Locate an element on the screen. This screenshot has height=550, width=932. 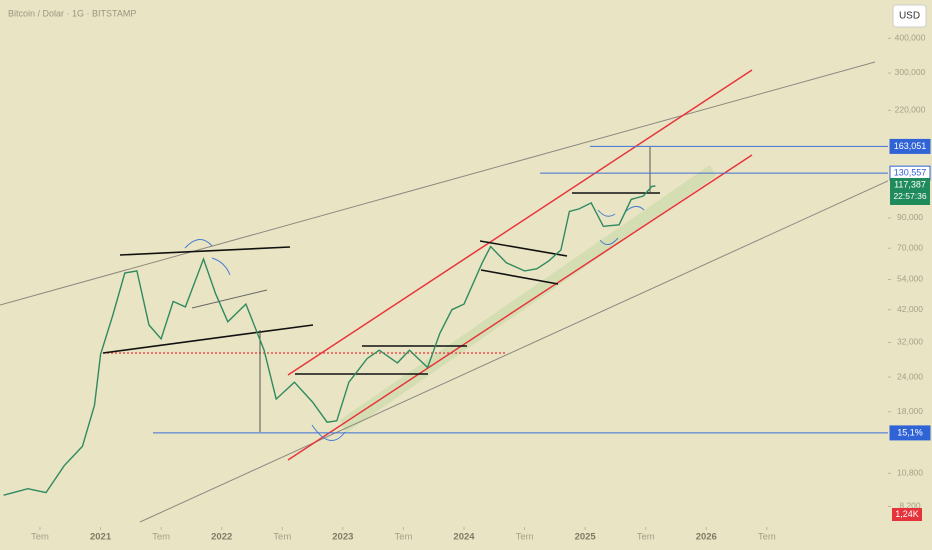
level-label: 163,051 is located at coordinates (910, 146).